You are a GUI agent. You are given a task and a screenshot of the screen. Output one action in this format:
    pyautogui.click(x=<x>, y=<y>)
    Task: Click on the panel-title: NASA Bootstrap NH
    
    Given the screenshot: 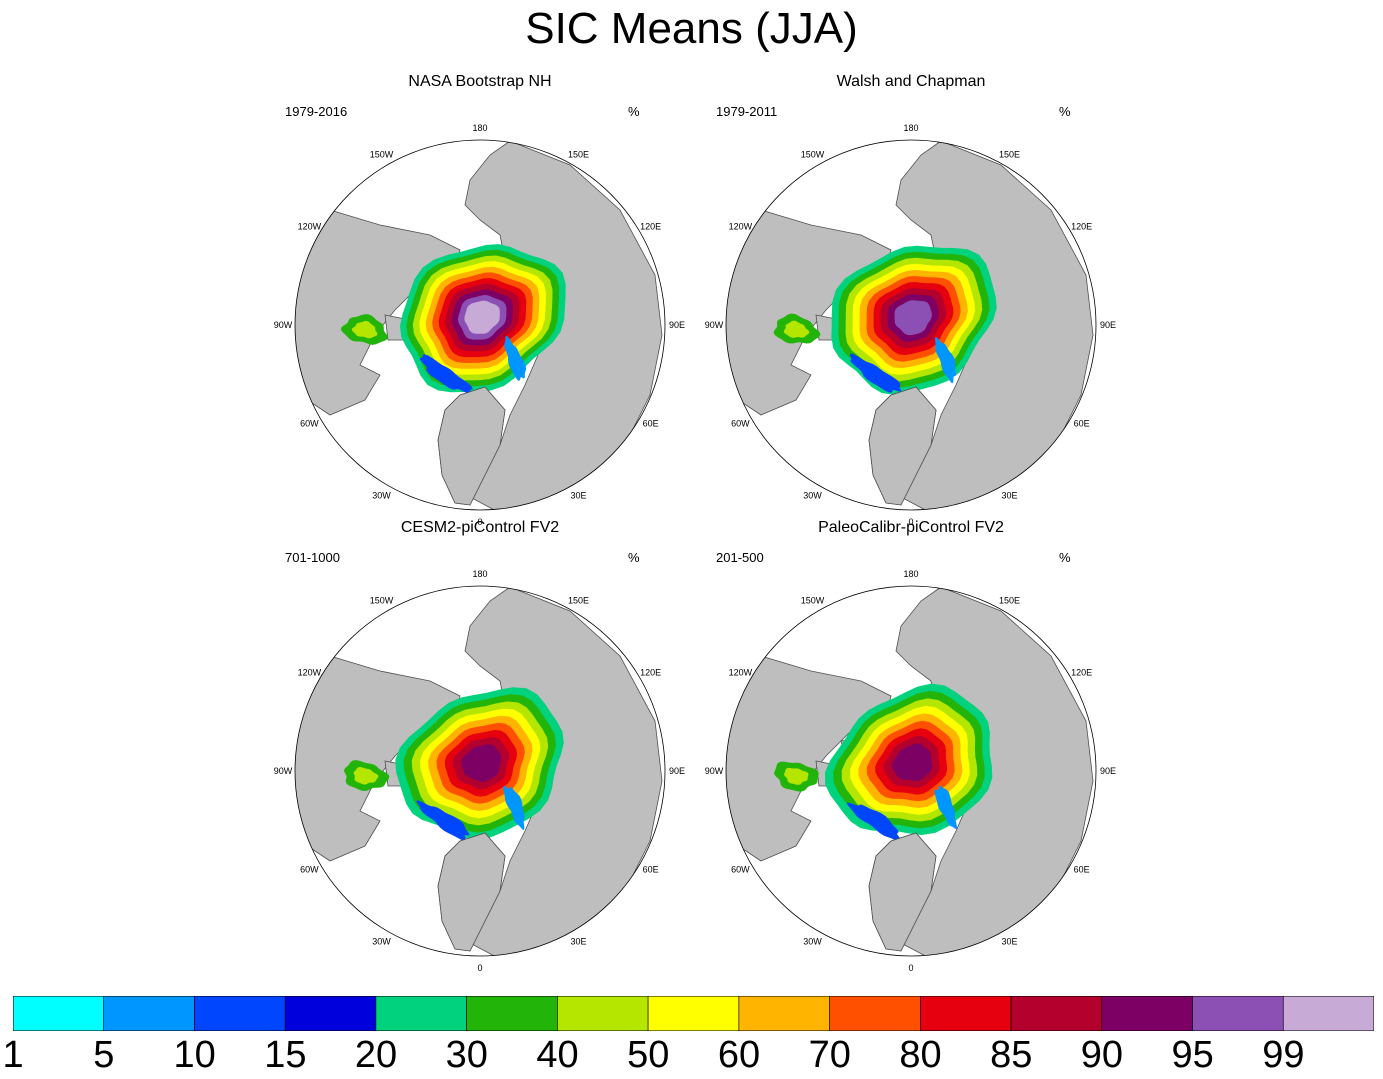 What is the action you would take?
    pyautogui.click(x=480, y=81)
    